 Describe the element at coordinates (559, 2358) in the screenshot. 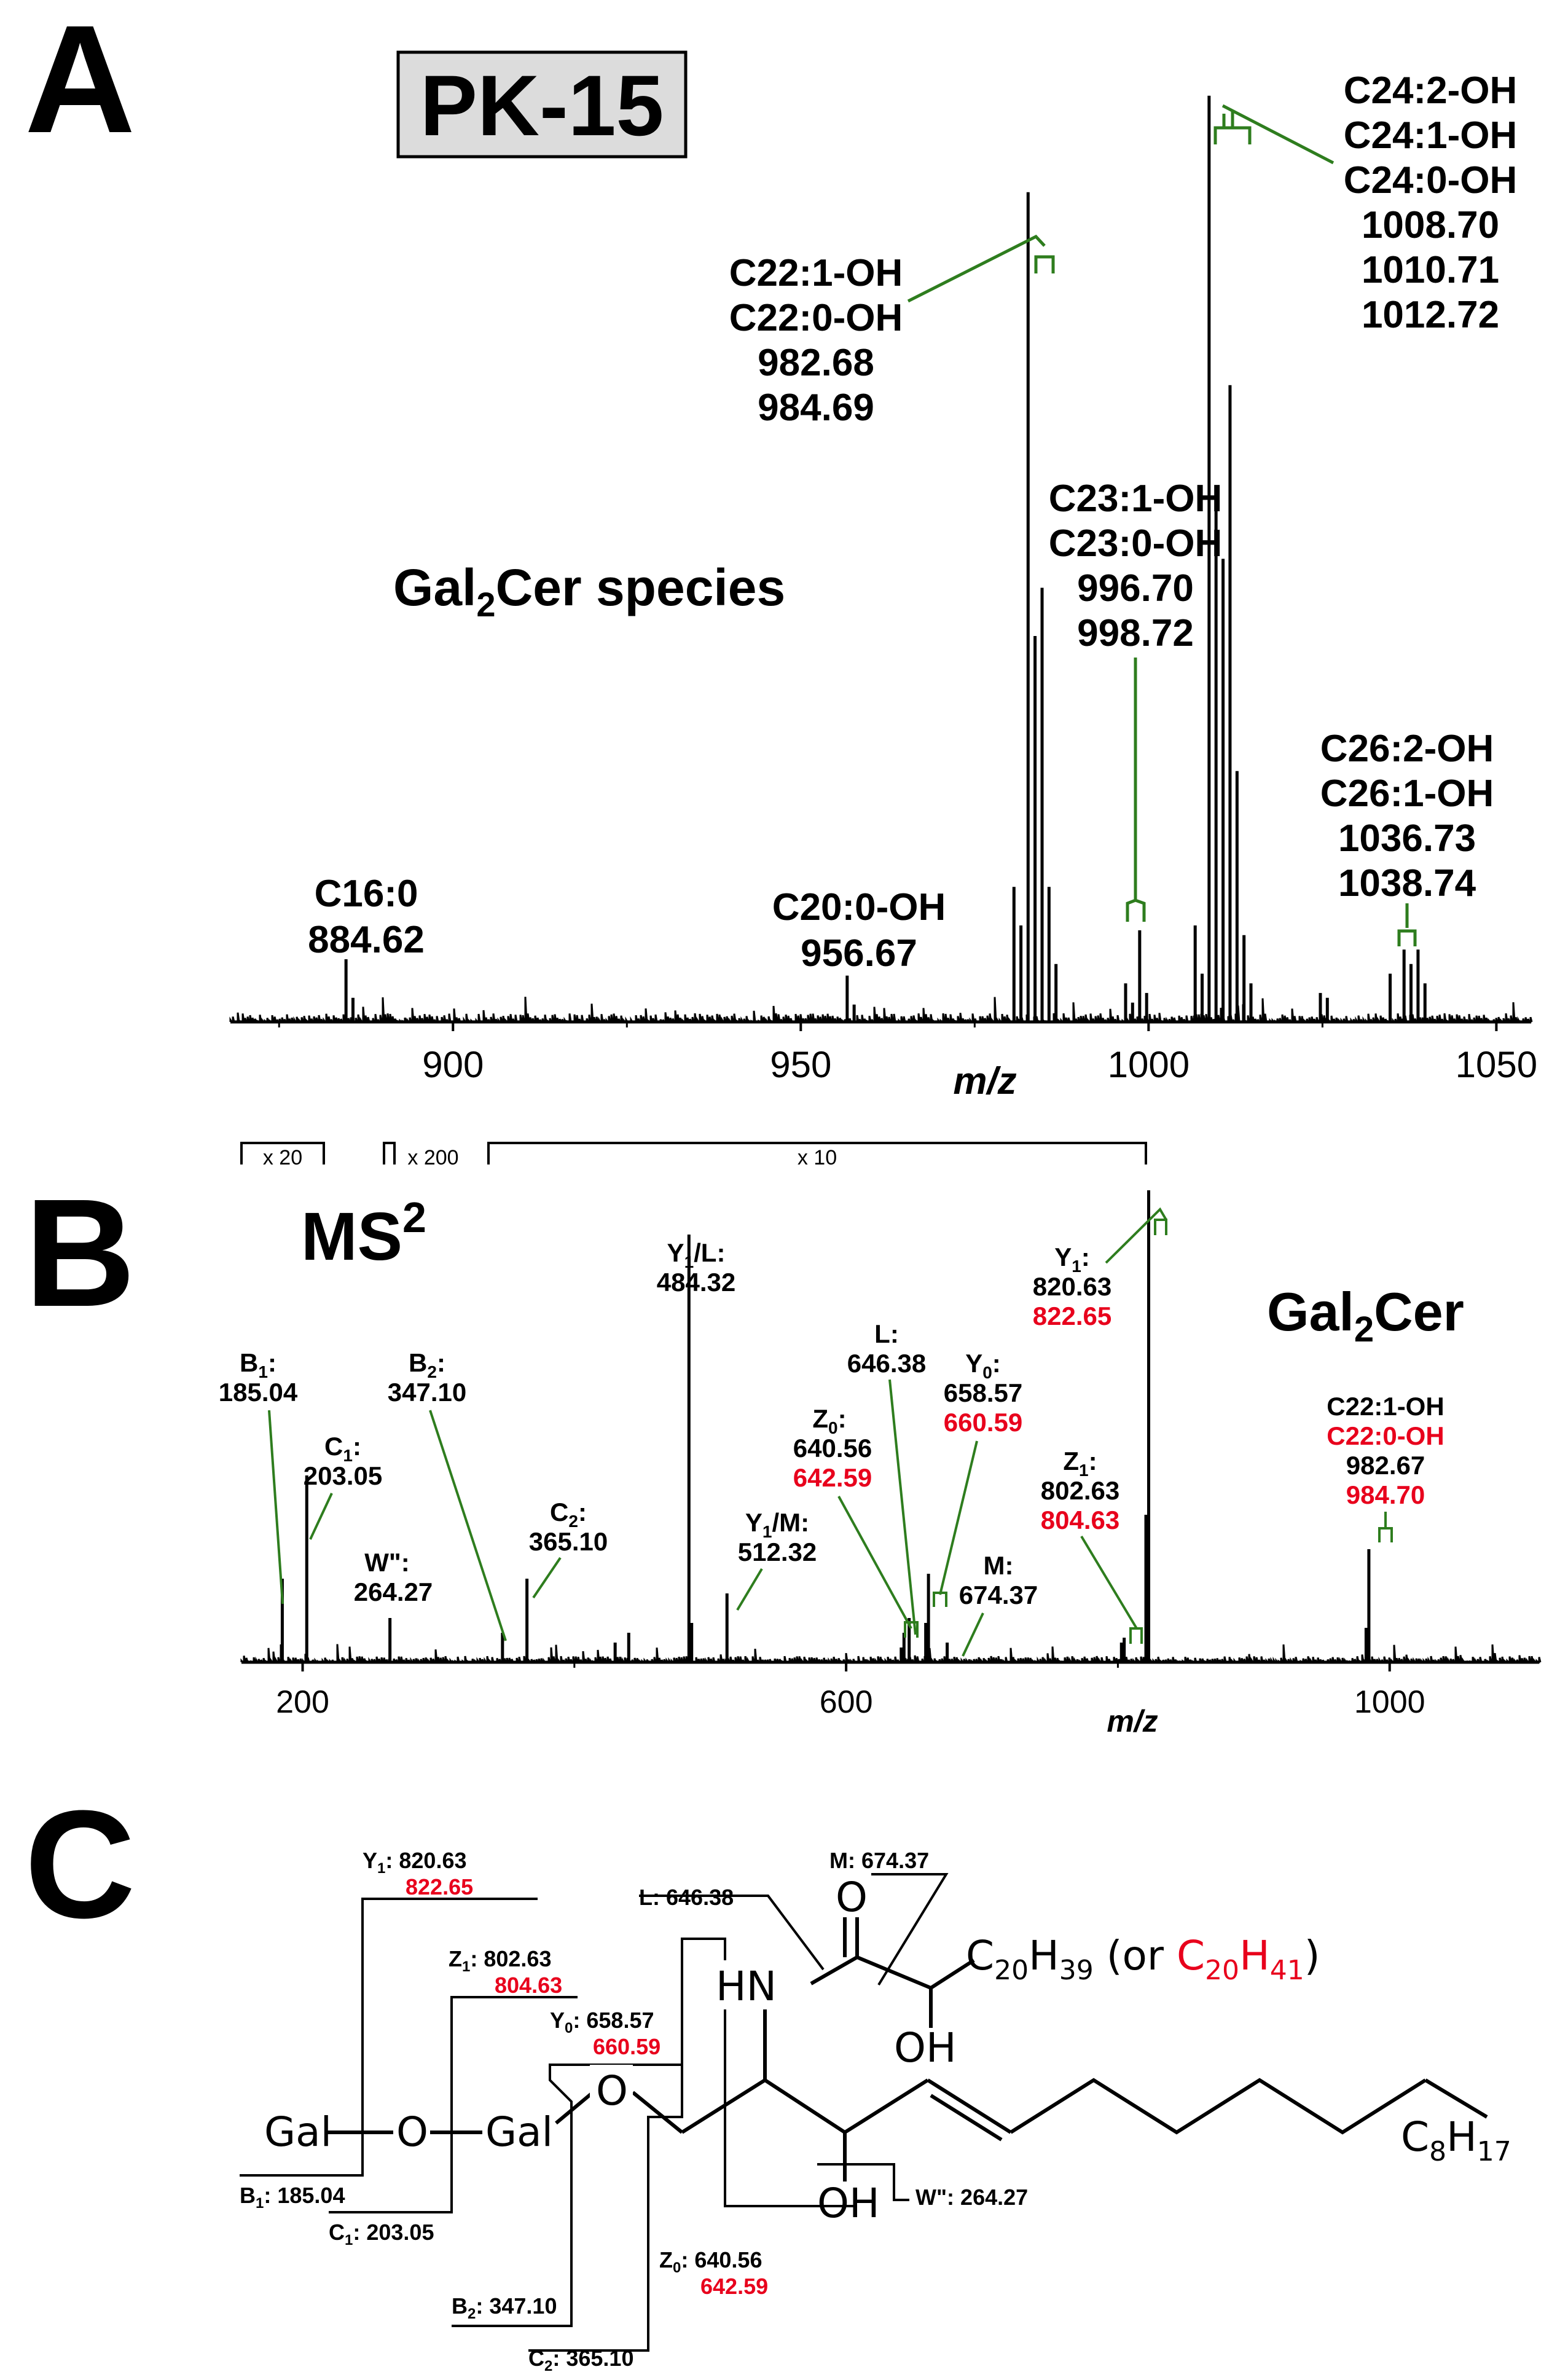

I see `fl-c2-colon: :` at that location.